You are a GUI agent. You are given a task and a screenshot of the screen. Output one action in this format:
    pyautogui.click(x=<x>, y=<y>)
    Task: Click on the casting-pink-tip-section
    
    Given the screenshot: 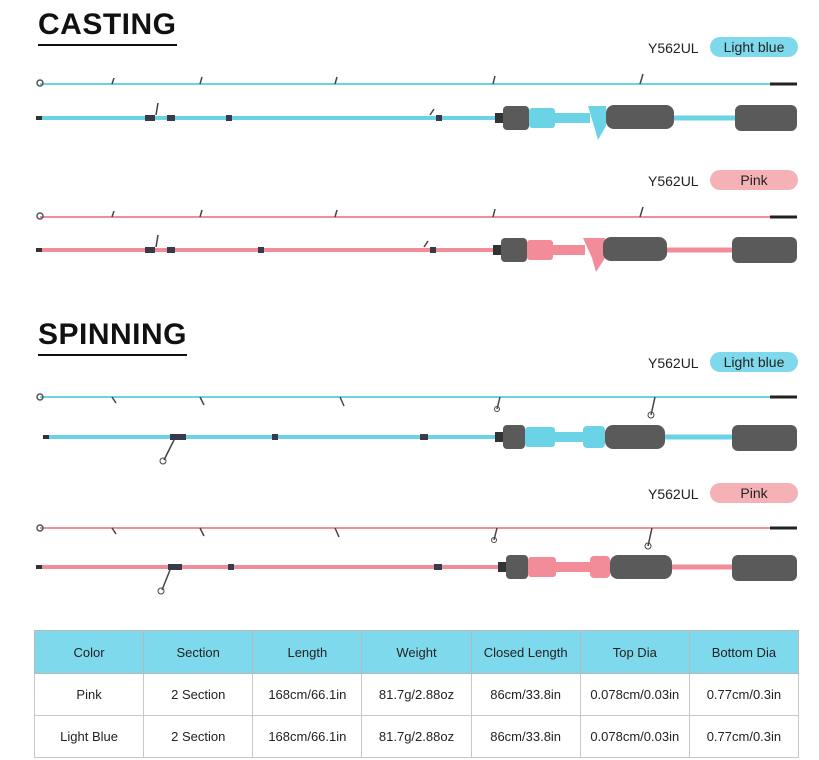 What is the action you would take?
    pyautogui.click(x=416, y=213)
    